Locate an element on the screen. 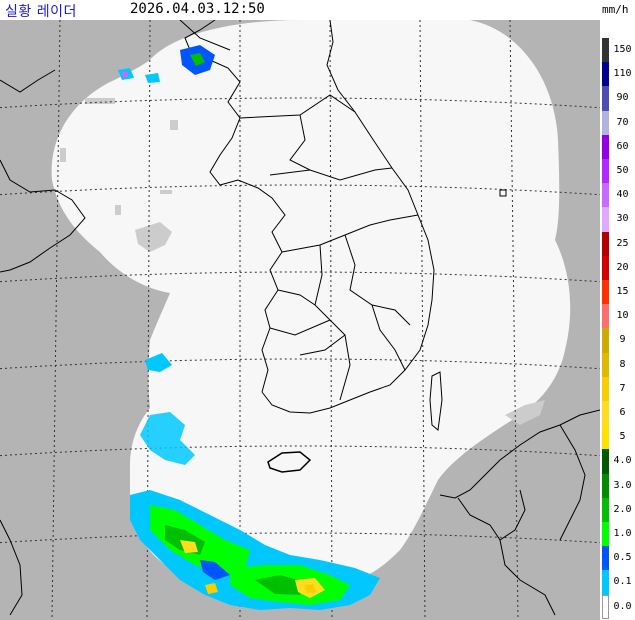  product-title: 실황 레이더 is located at coordinates (41, 12).